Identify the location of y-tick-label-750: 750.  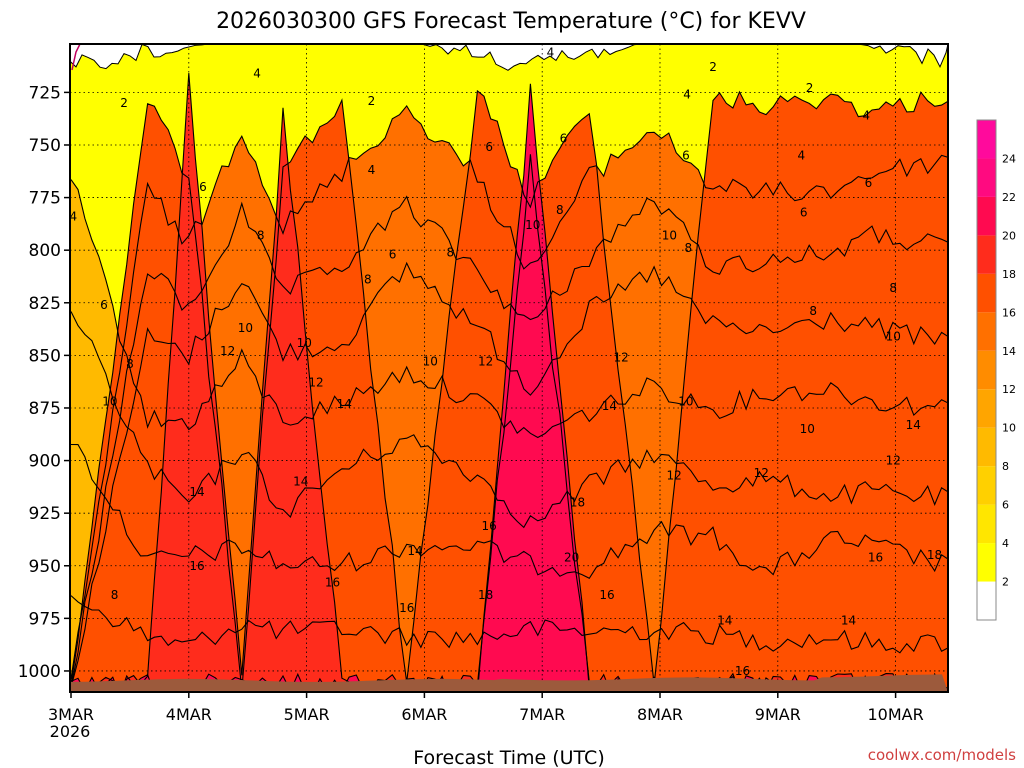
(45, 146).